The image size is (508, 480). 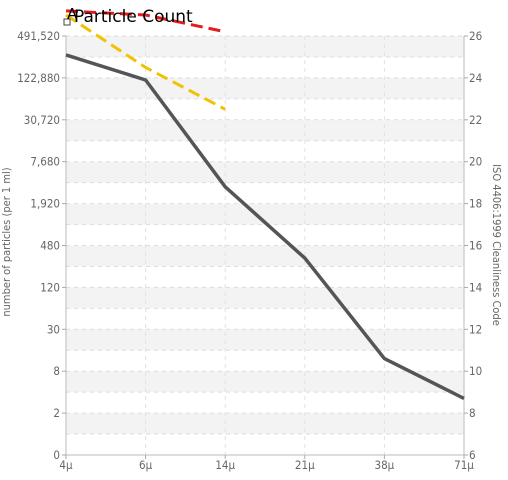 What do you see at coordinates (6, 241) in the screenshot?
I see `left-axis-title: number of particles (per 1 ml)` at bounding box center [6, 241].